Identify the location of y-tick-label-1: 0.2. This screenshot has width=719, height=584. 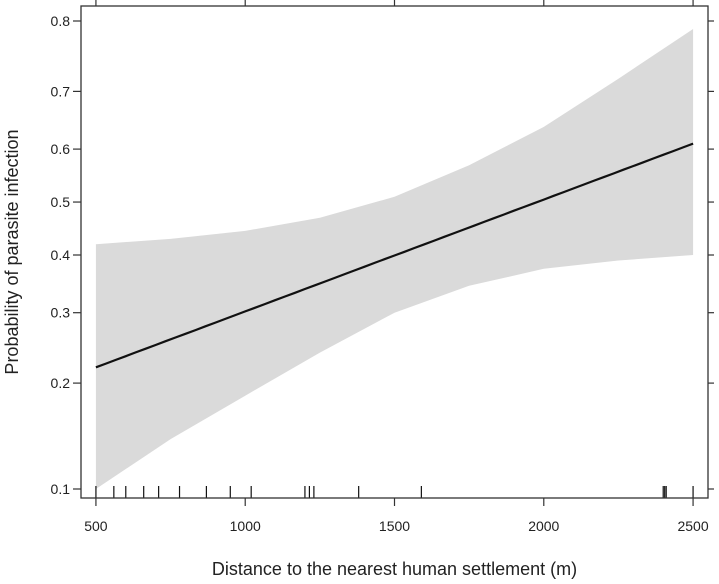
(61, 383).